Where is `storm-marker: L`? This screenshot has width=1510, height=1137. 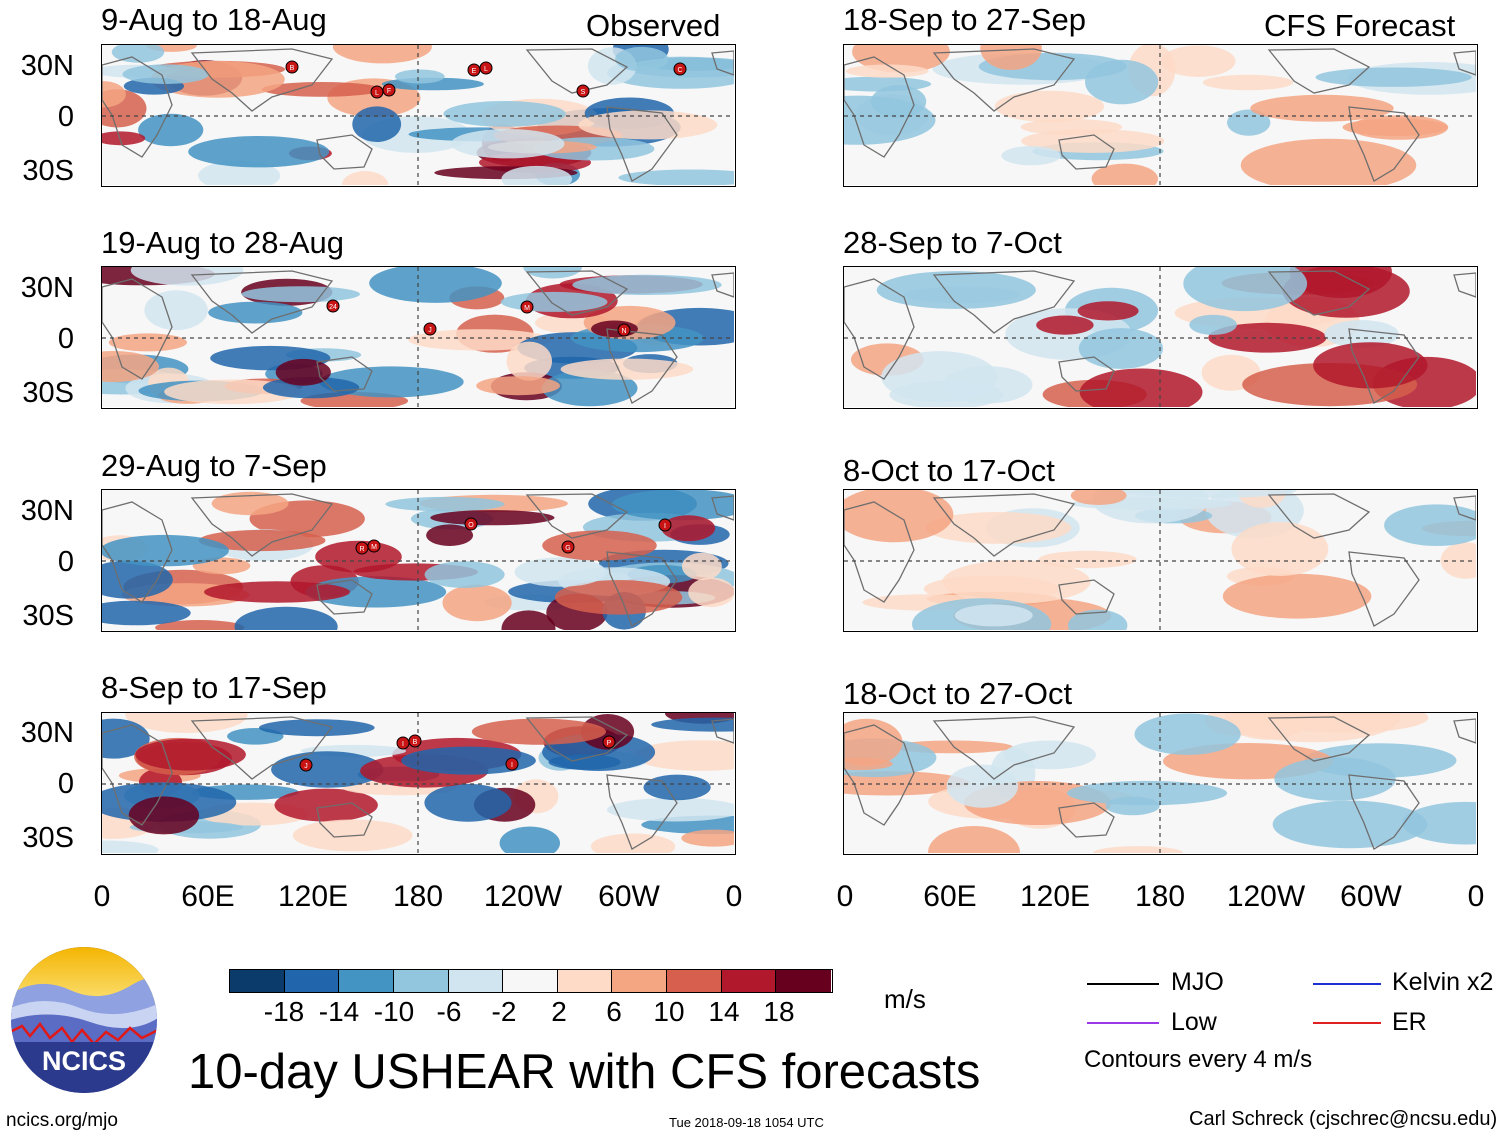
storm-marker: L is located at coordinates (377, 92).